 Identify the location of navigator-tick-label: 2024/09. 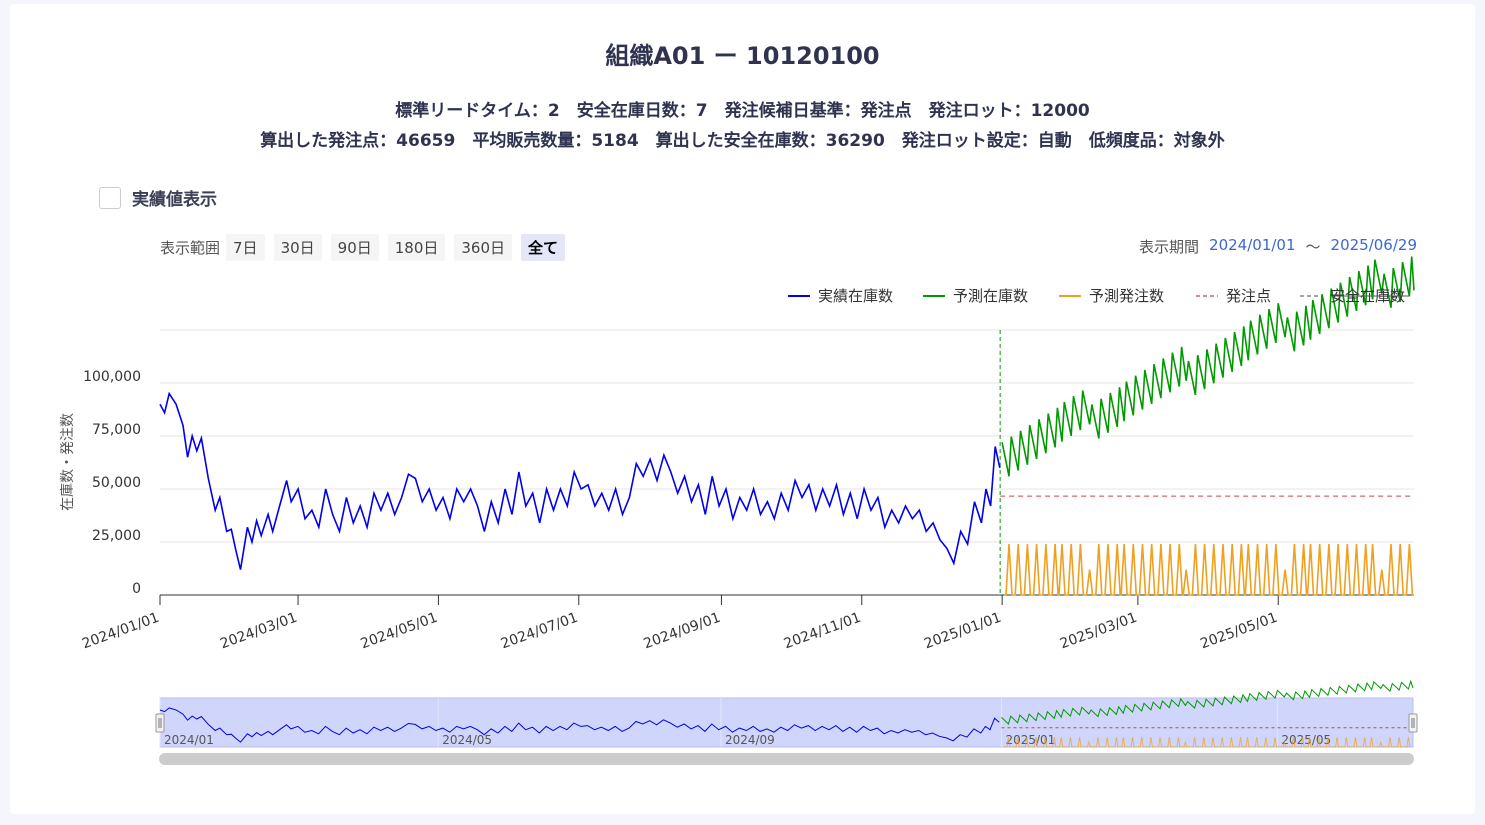
(750, 740).